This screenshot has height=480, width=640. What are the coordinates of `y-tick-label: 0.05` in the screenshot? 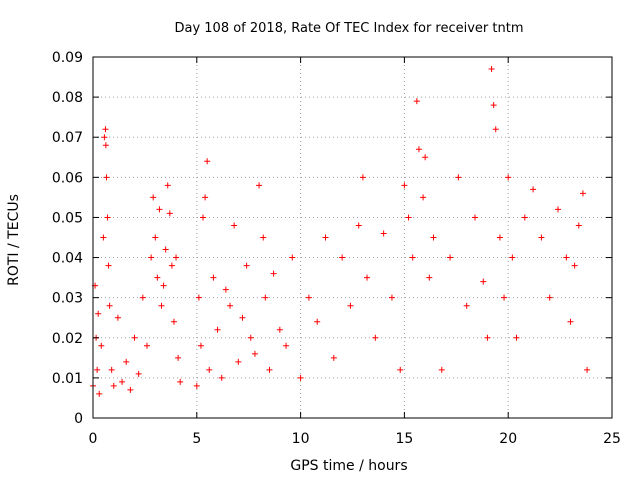 It's located at (67, 218).